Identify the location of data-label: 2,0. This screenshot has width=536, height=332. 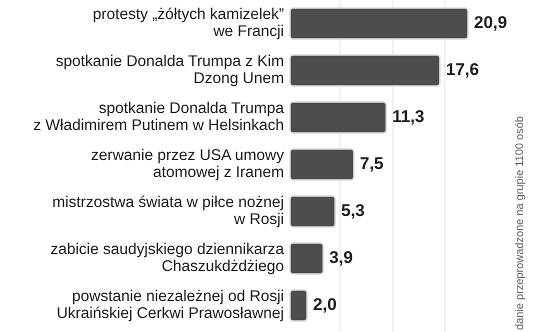
(325, 304).